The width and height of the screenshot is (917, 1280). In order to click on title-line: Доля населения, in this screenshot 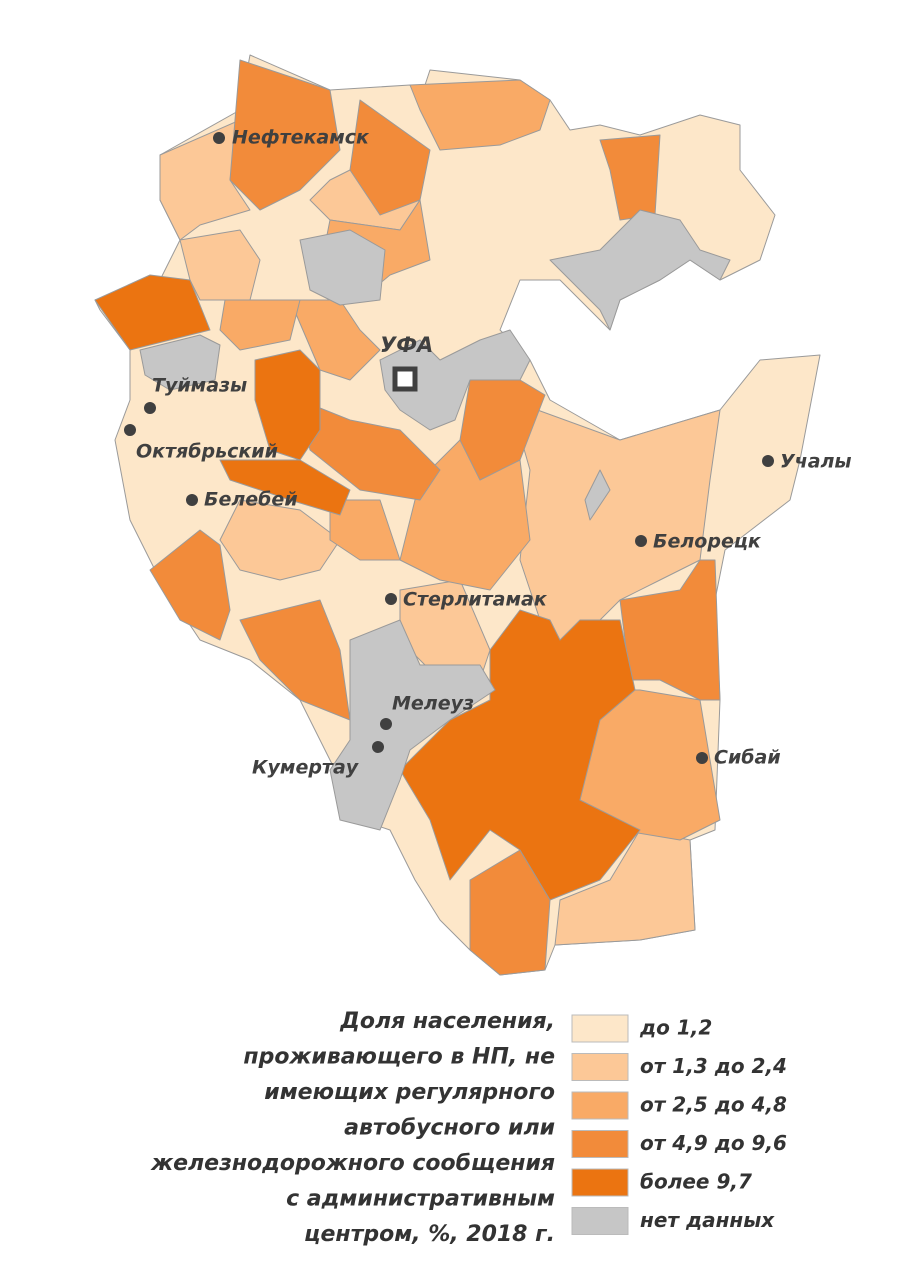, I will do `click(447, 1021)`.